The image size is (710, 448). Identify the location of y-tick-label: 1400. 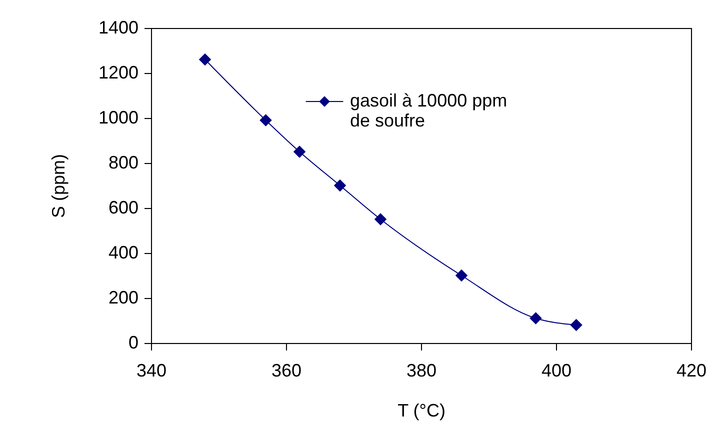
(118, 28).